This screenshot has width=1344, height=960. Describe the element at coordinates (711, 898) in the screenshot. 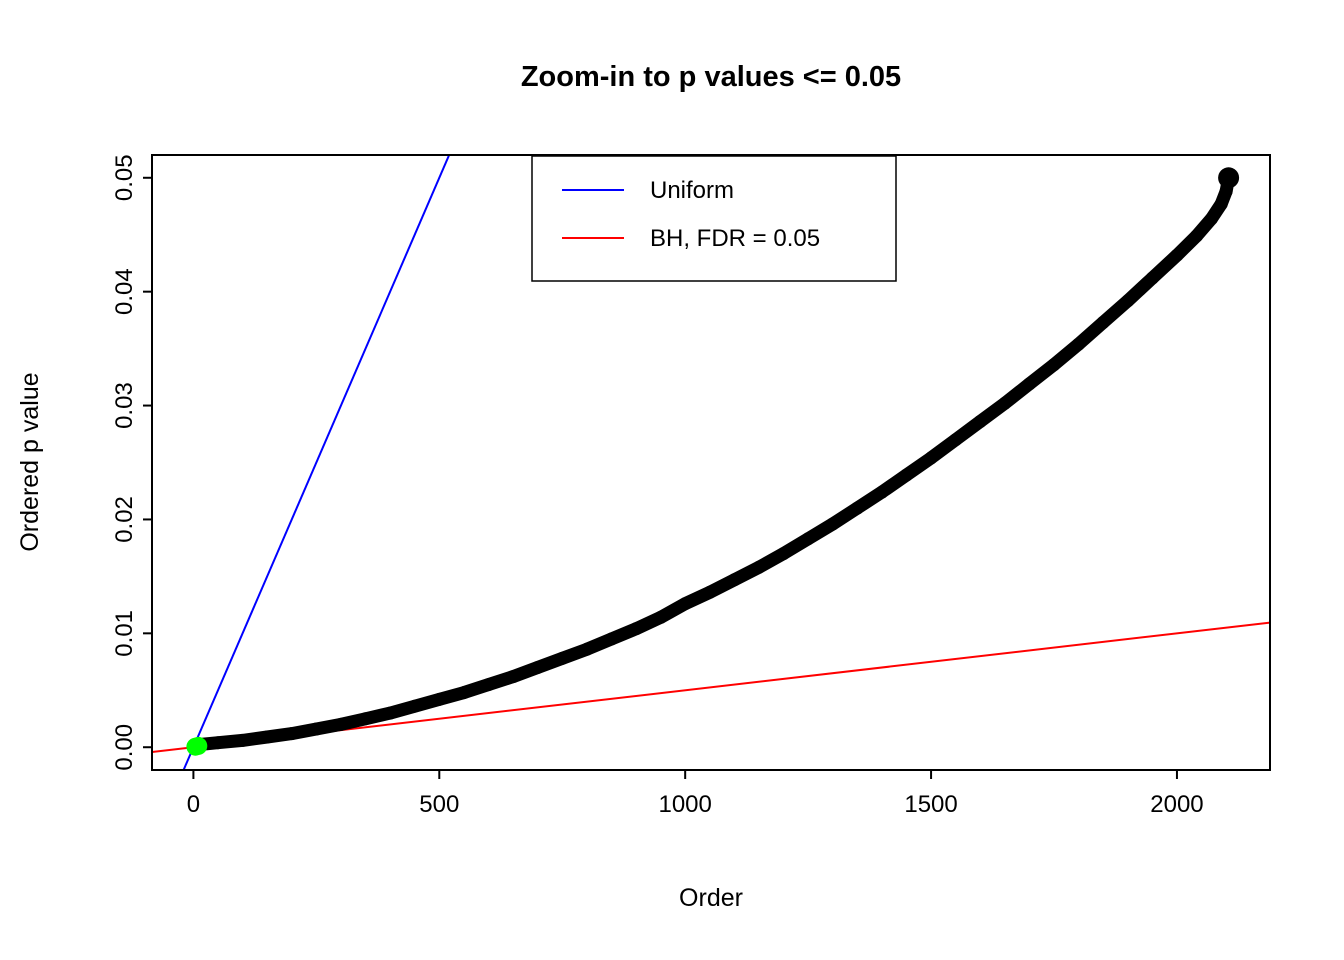

I see `x-axis-label: Order` at that location.